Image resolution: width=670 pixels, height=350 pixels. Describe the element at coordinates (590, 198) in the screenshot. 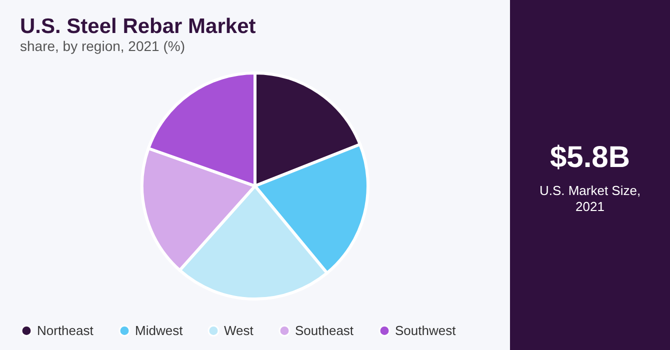

I see `text: U.S. Market Size, 2021` at that location.